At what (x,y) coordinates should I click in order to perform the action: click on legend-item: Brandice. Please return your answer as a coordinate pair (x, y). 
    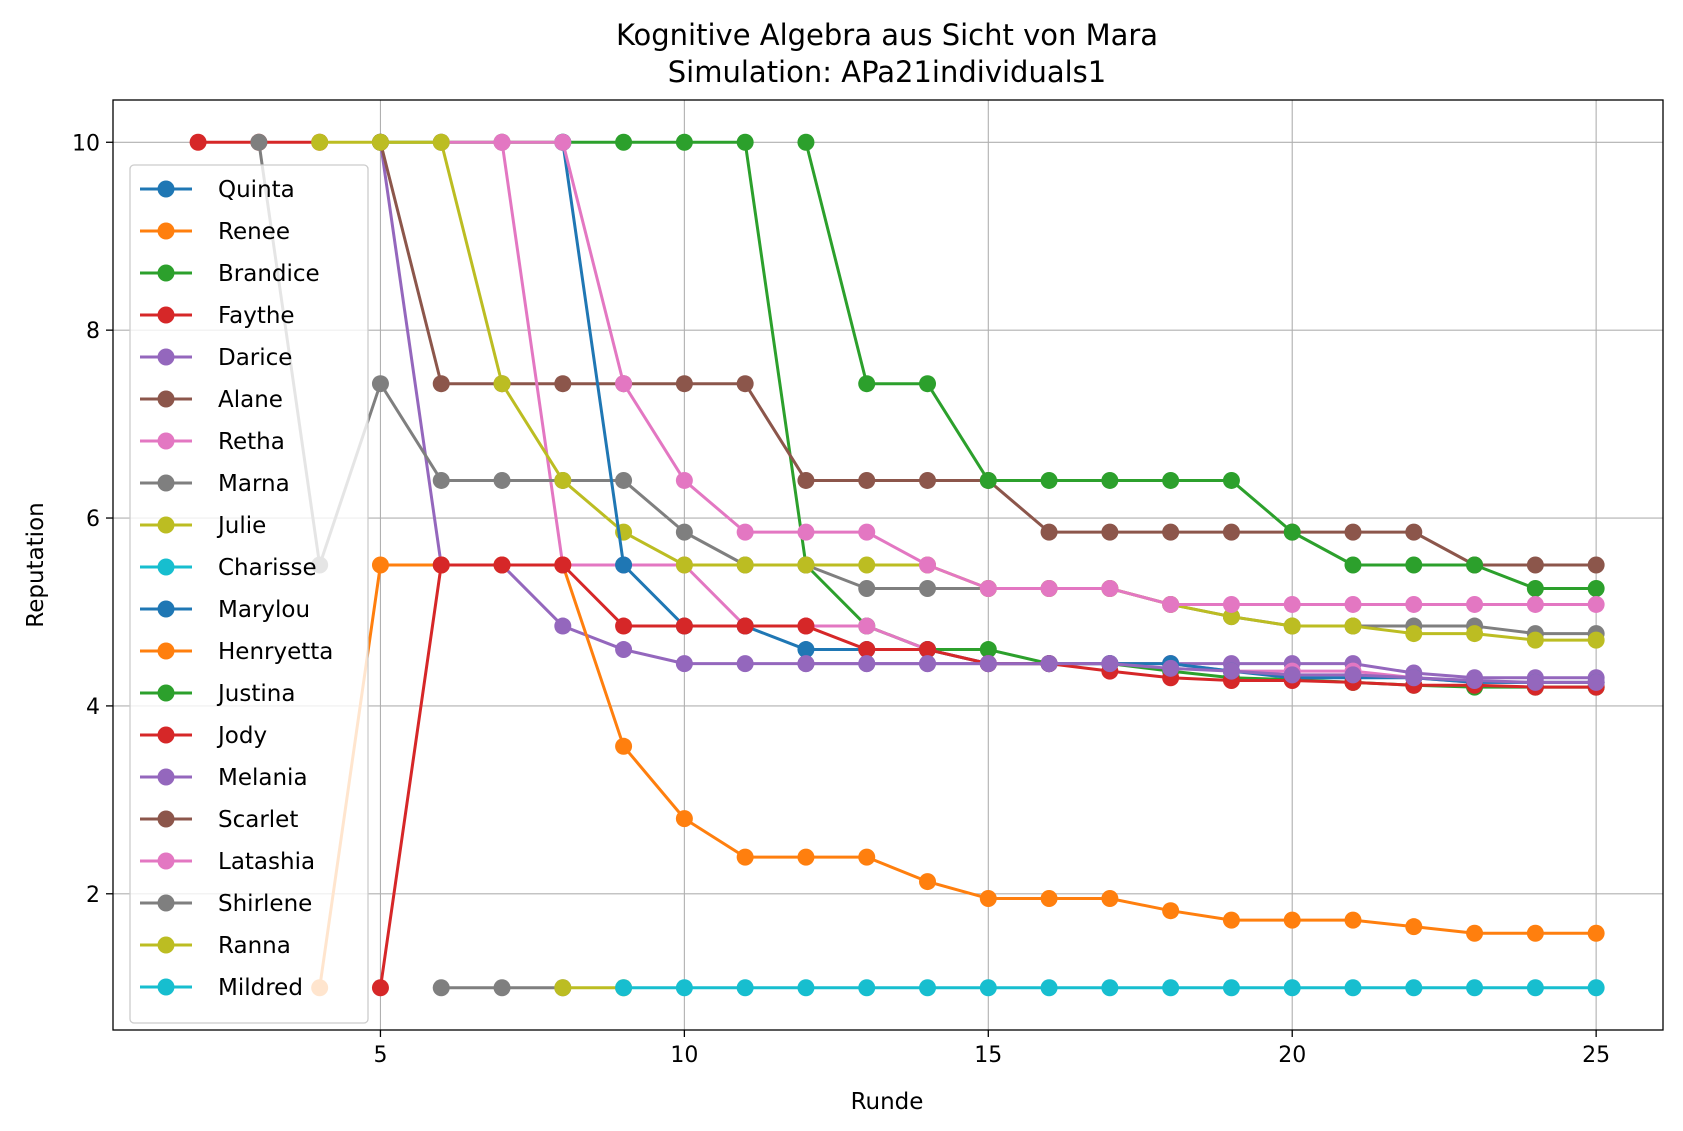
    Looking at the image, I should click on (230, 274).